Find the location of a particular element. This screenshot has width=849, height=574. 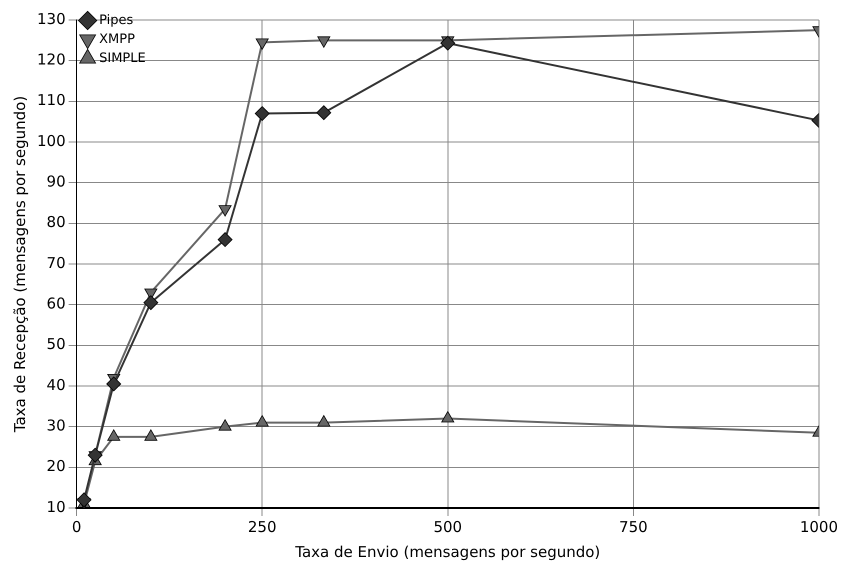

x-tick-label: 0 is located at coordinates (77, 527).